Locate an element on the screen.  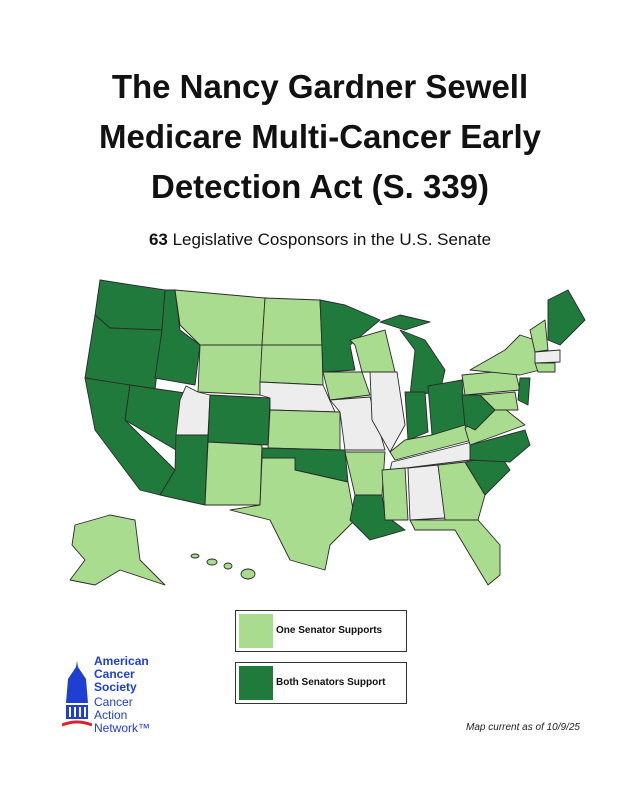
title-line: Medicare Multi-Cancer Early is located at coordinates (320, 136).